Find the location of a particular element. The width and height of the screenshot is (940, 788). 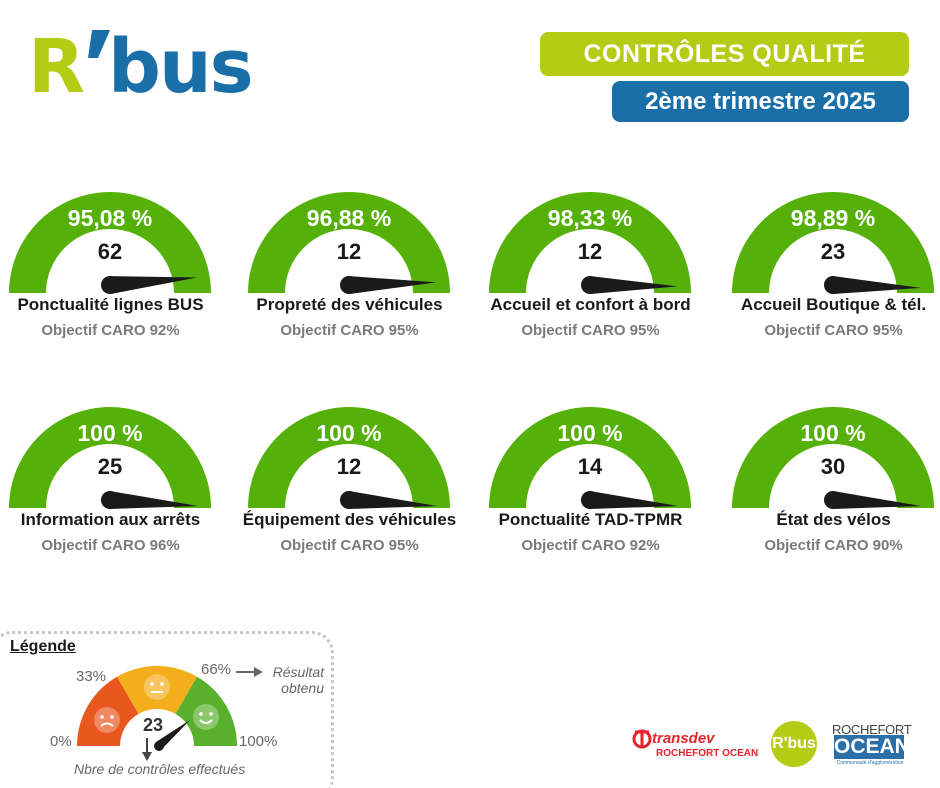

transdev-icon is located at coordinates (642, 739).